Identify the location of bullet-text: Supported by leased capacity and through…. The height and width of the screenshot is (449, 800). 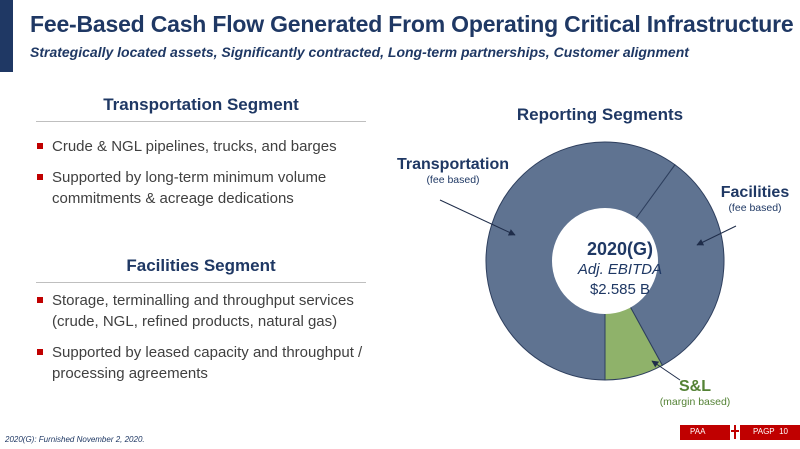
(207, 363).